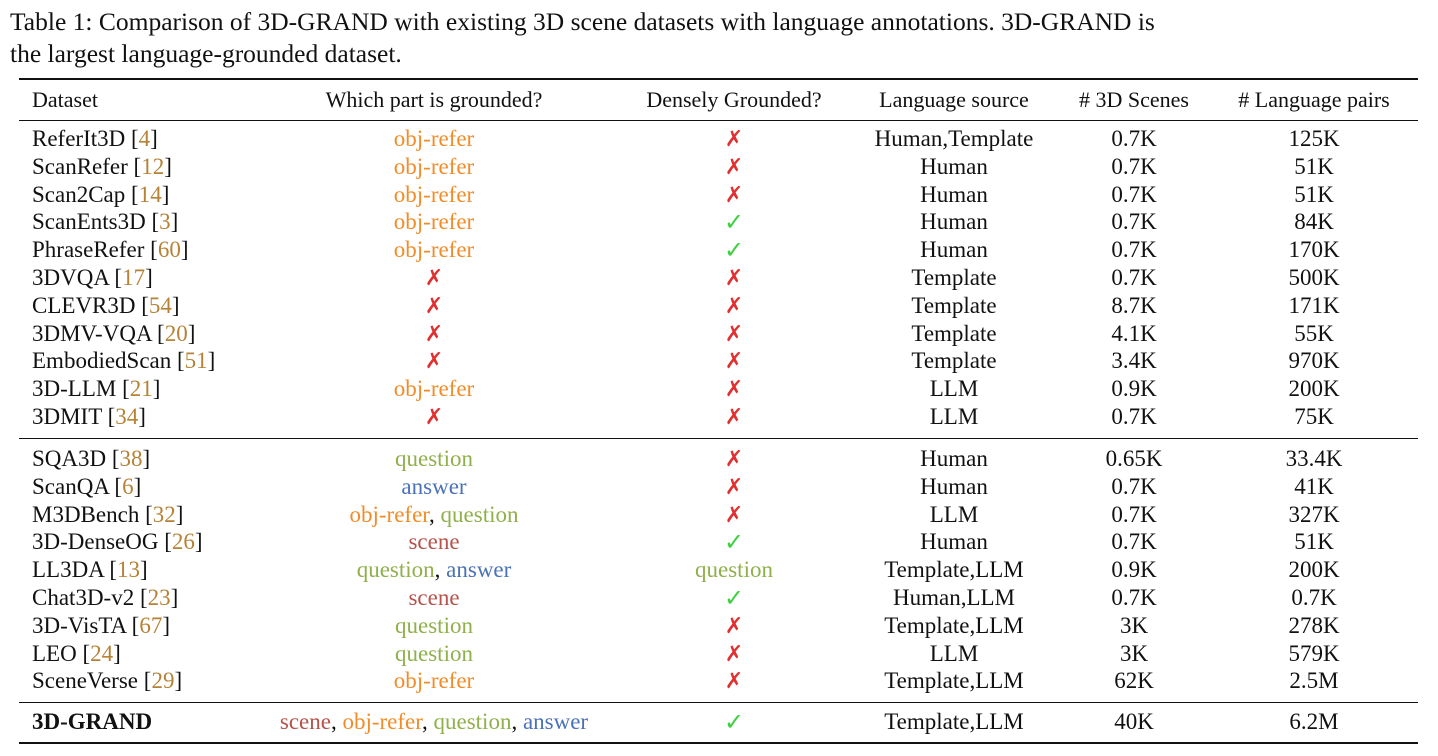 This screenshot has width=1438, height=756. Describe the element at coordinates (74, 389) in the screenshot. I see `dataset-label: 3D-LLM` at that location.